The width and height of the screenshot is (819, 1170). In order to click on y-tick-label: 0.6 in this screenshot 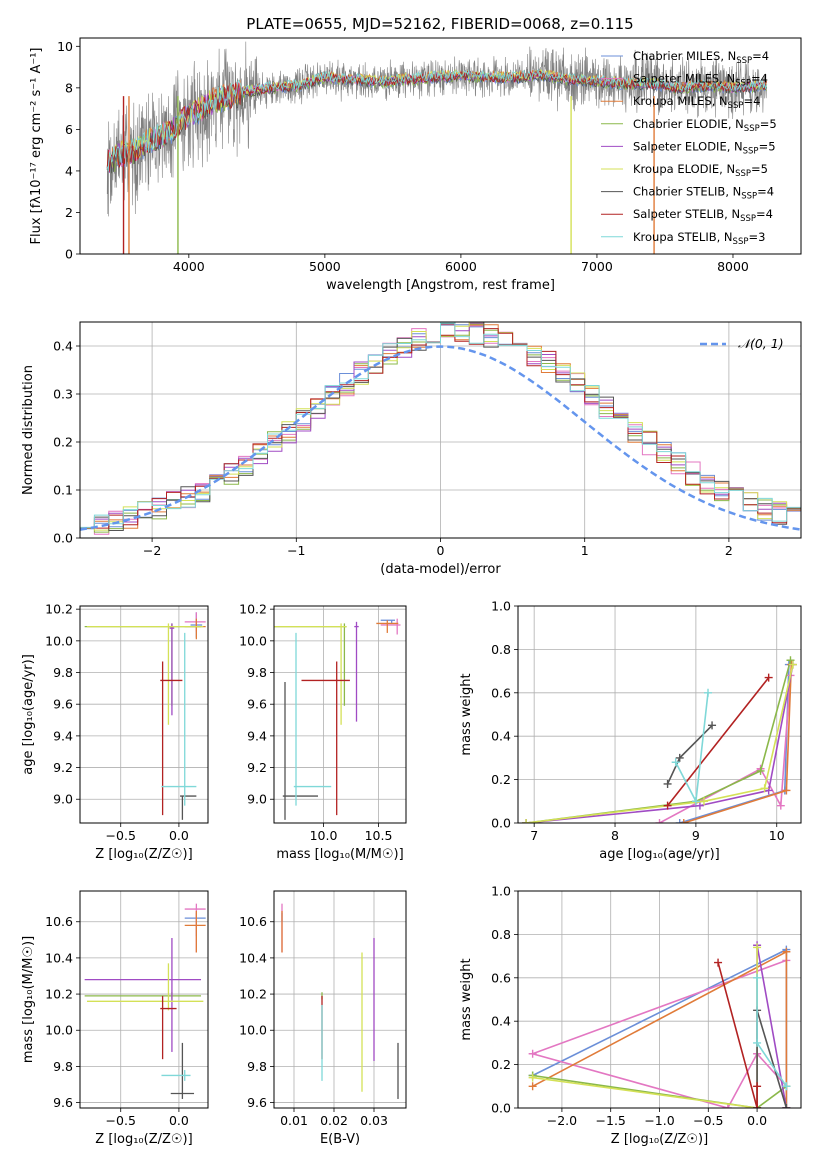, I will do `click(501, 692)`.